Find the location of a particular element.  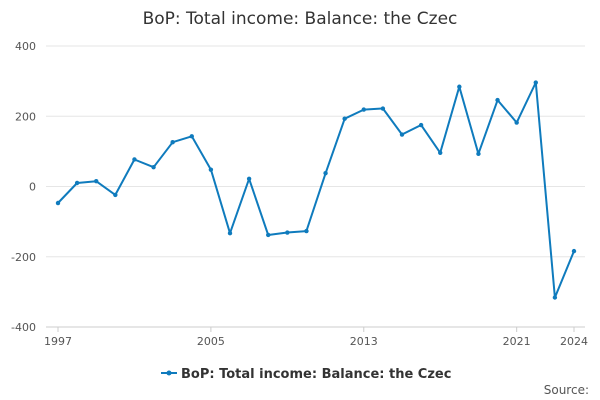

y-tick-label: -400 is located at coordinates (23, 327).